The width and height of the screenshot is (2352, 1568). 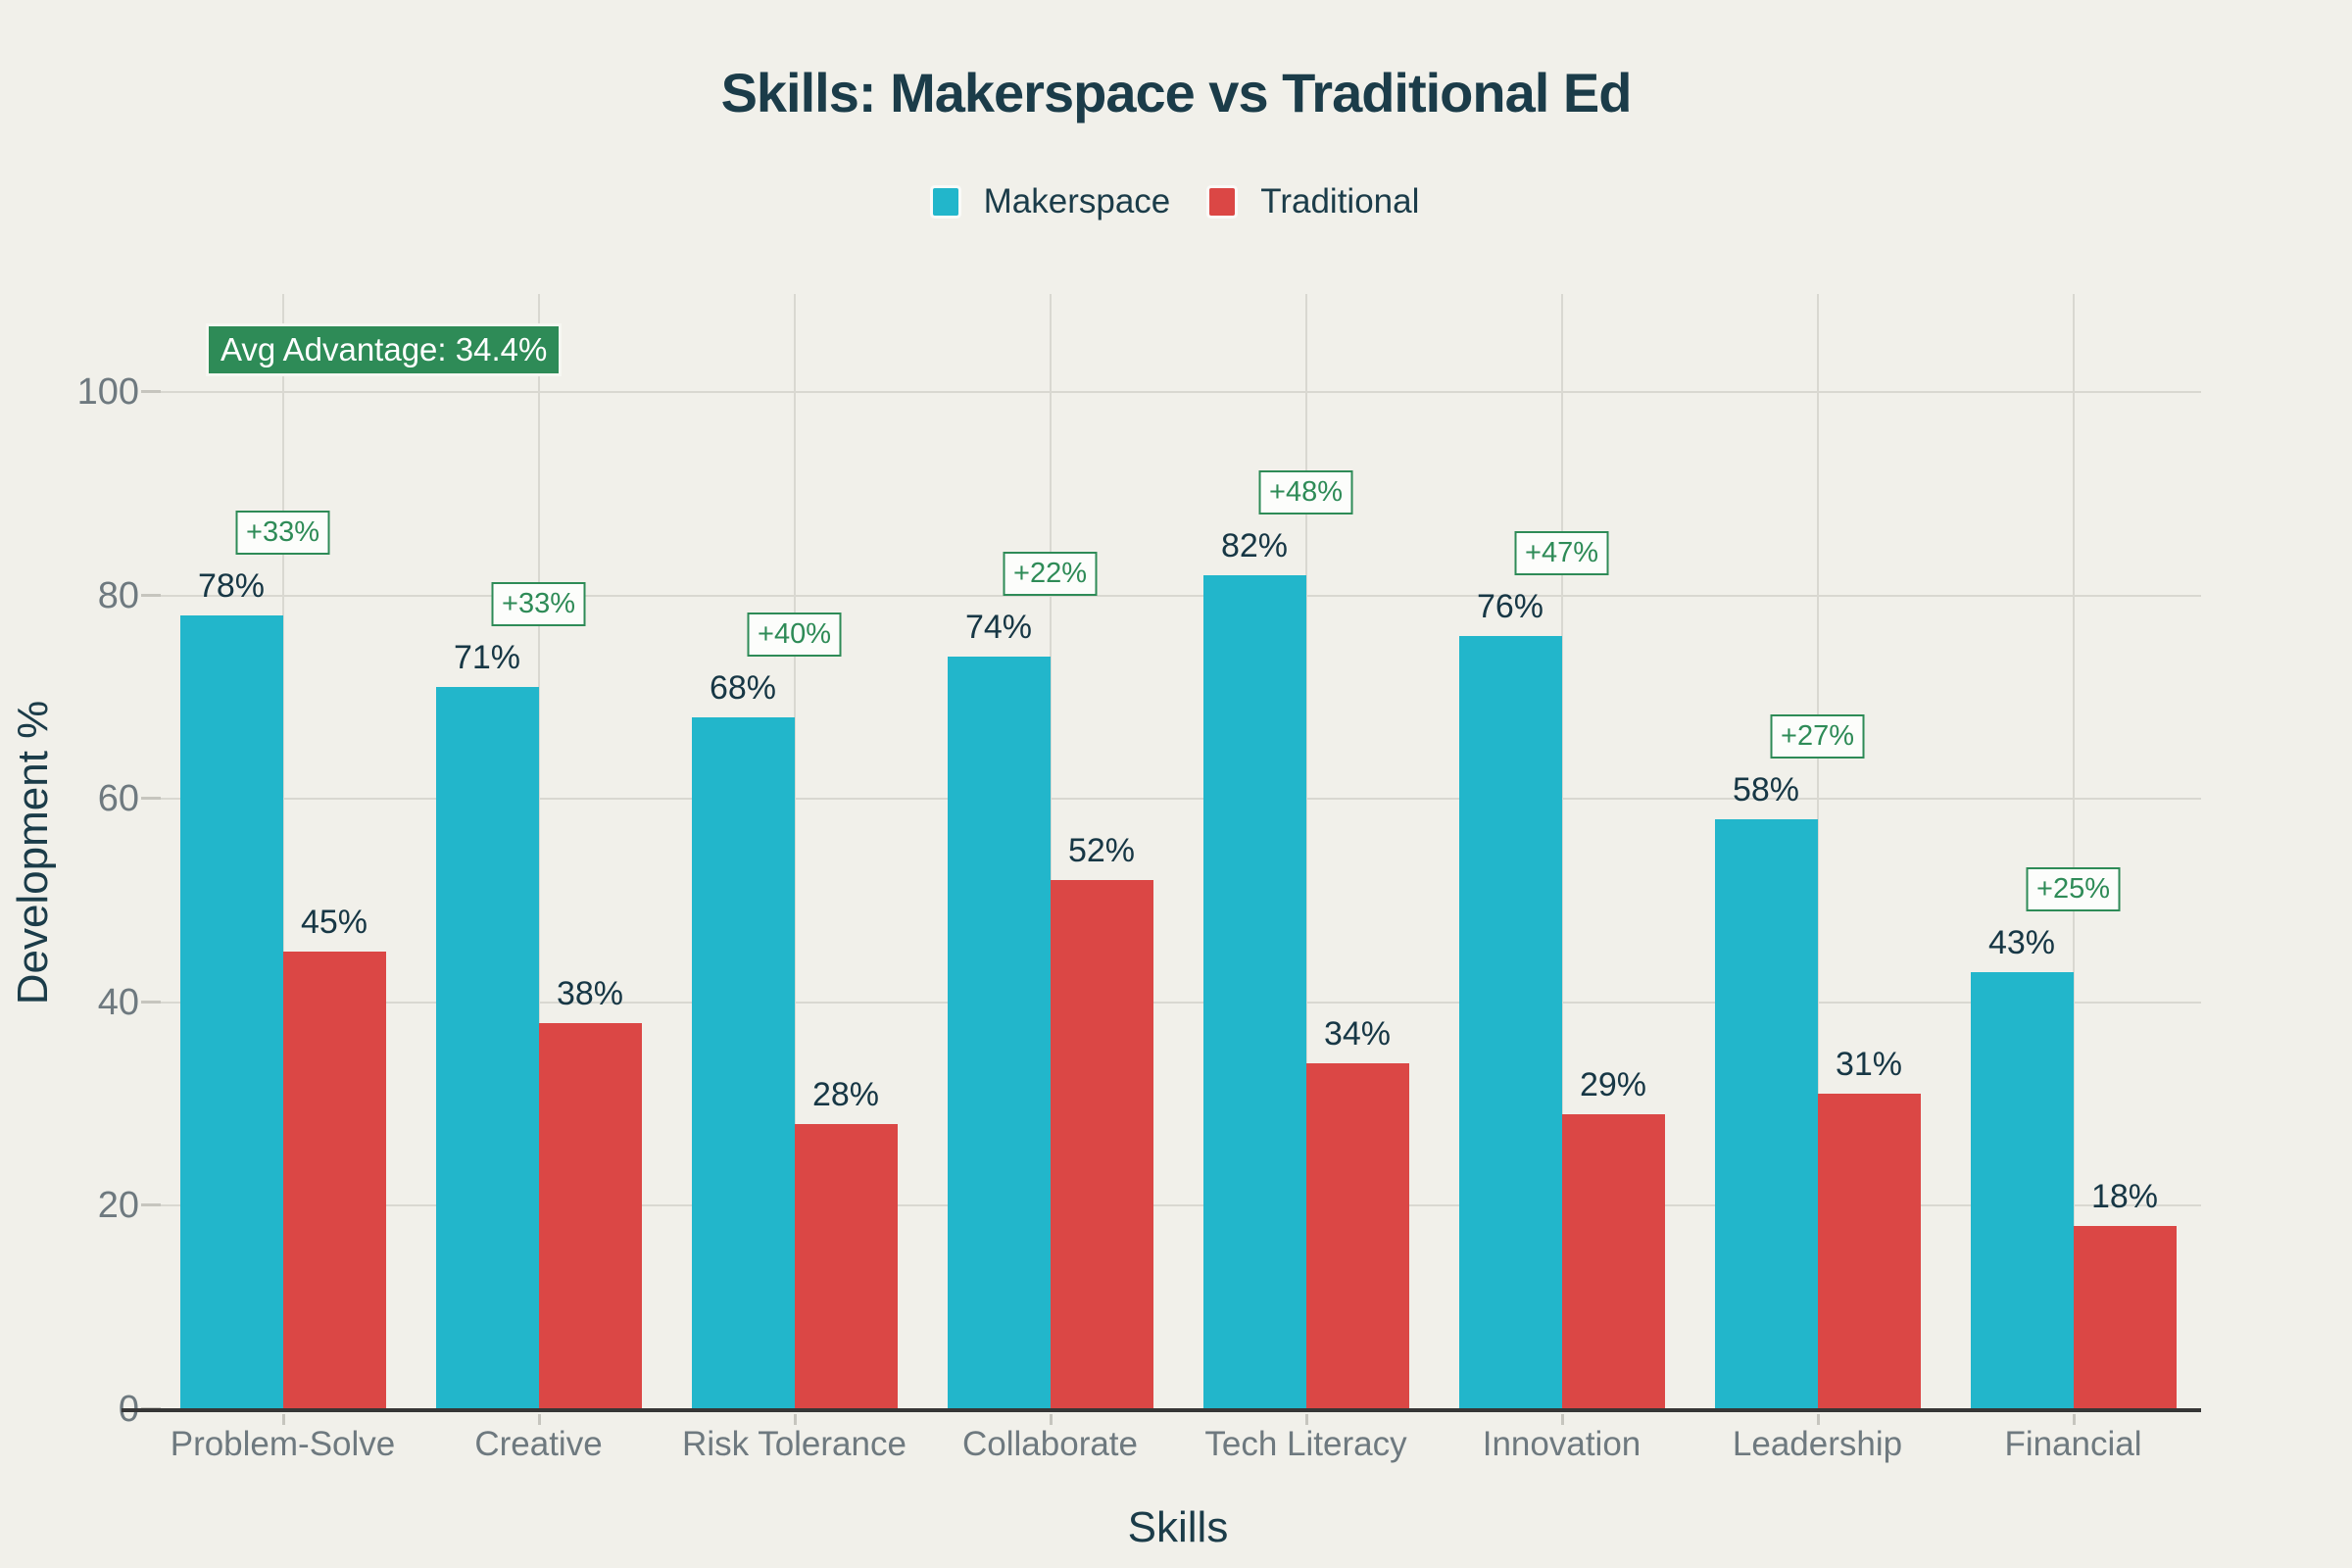 What do you see at coordinates (1766, 1113) in the screenshot?
I see `bar-makerspace-leadership` at bounding box center [1766, 1113].